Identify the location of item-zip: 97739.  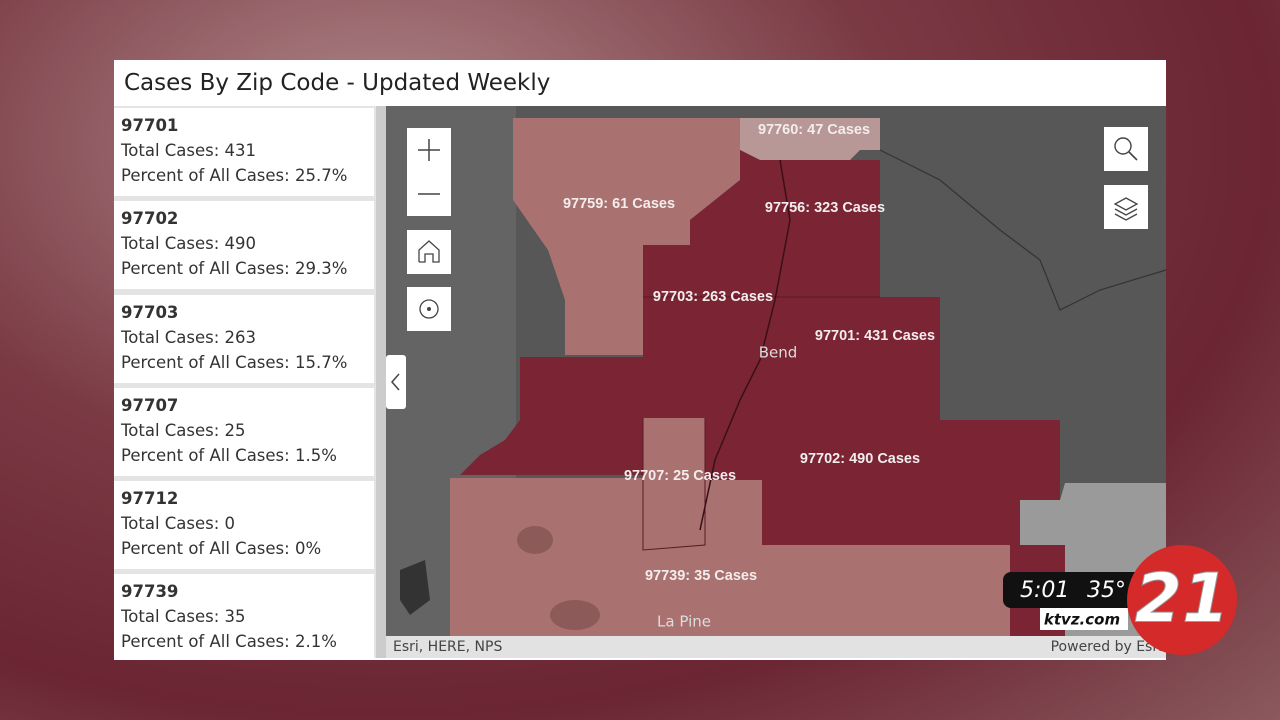
(150, 591).